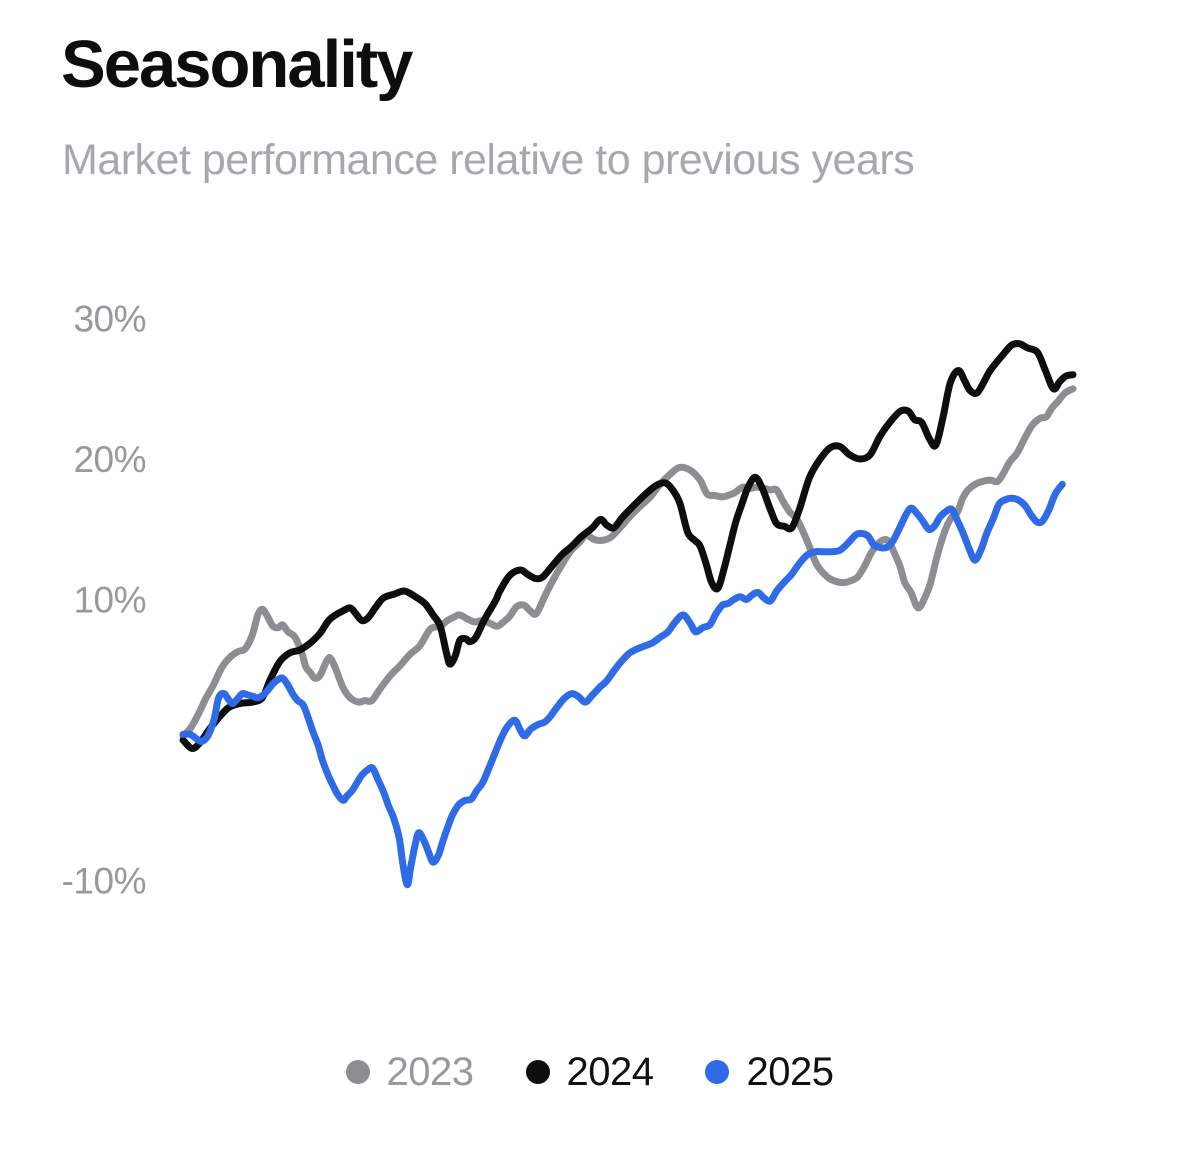 The width and height of the screenshot is (1179, 1163). I want to click on legend-label-2023: 2023, so click(430, 1072).